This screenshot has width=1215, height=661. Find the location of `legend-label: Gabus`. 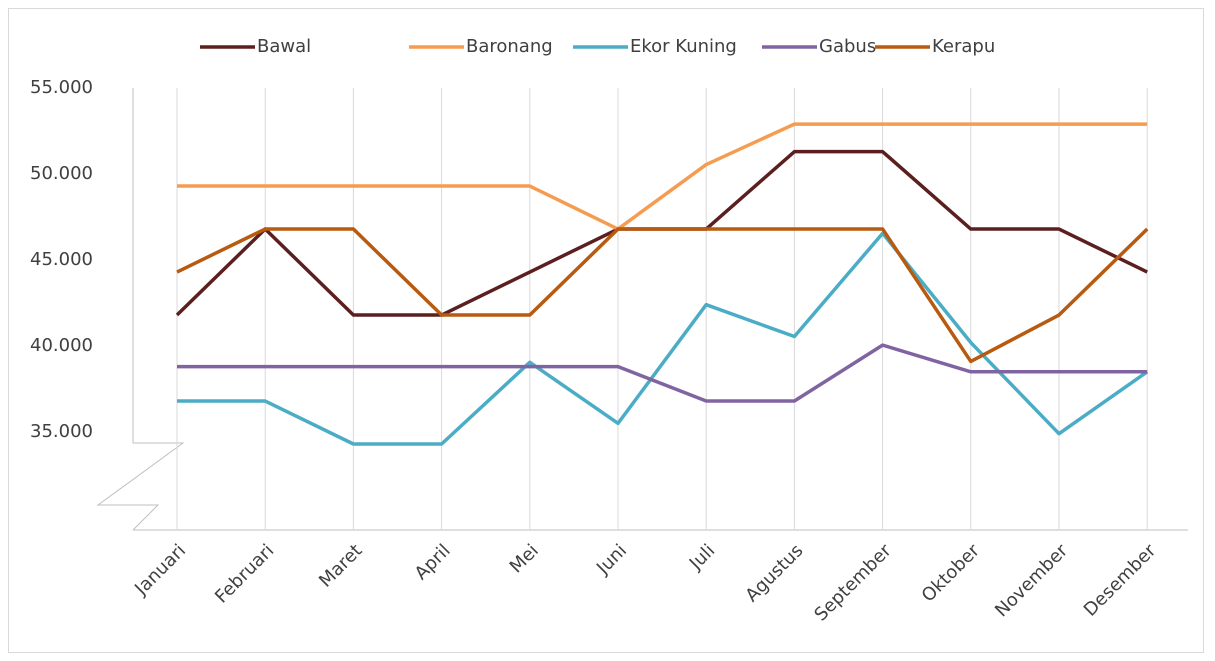

legend-label: Gabus is located at coordinates (847, 46).